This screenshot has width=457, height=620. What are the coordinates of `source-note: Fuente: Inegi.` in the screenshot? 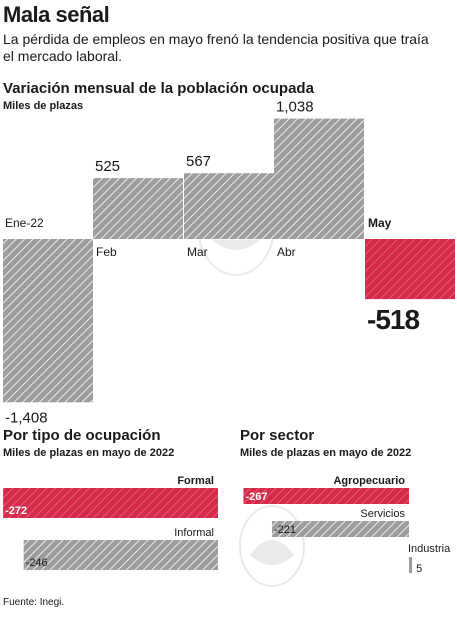 It's located at (34, 602).